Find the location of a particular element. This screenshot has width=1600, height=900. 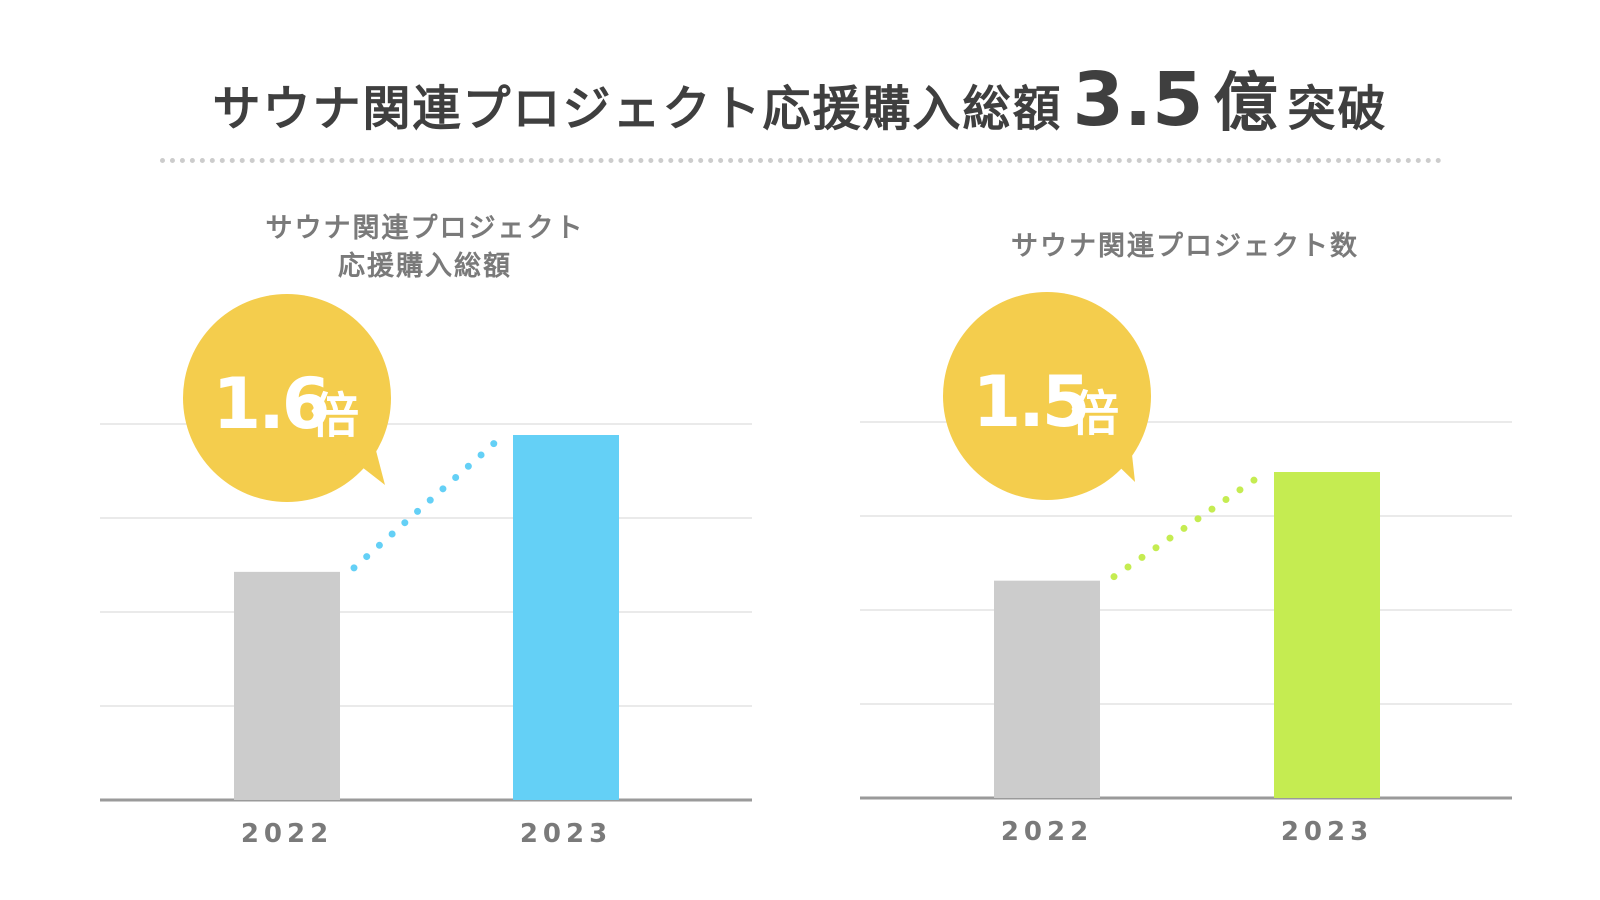

ratio-badge-number: 1.6 is located at coordinates (269, 404).